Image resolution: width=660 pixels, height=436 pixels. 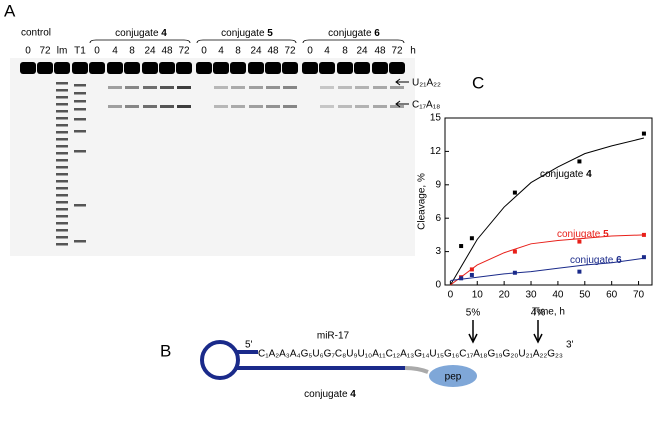 I want to click on panel-label: B, so click(x=165, y=350).